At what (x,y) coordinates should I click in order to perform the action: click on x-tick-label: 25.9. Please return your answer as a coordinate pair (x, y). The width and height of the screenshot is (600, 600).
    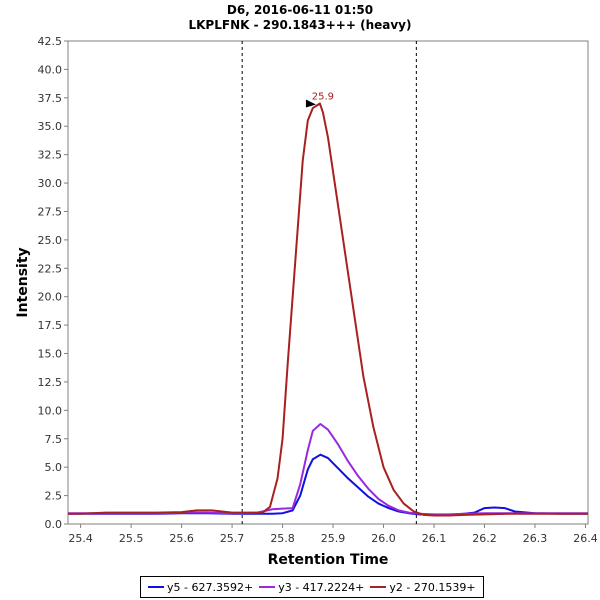
    Looking at the image, I should click on (333, 538).